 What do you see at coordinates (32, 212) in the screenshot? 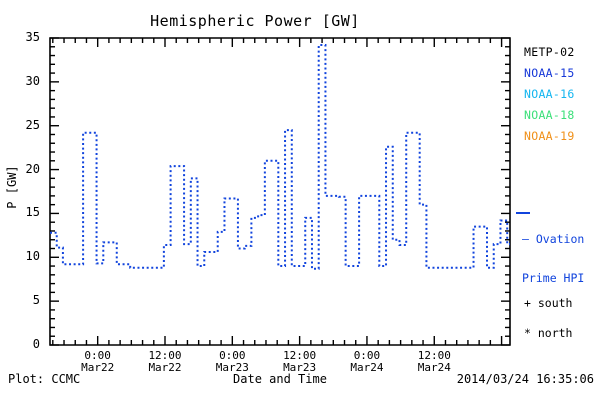
I see `y-tick-label: 15` at bounding box center [32, 212].